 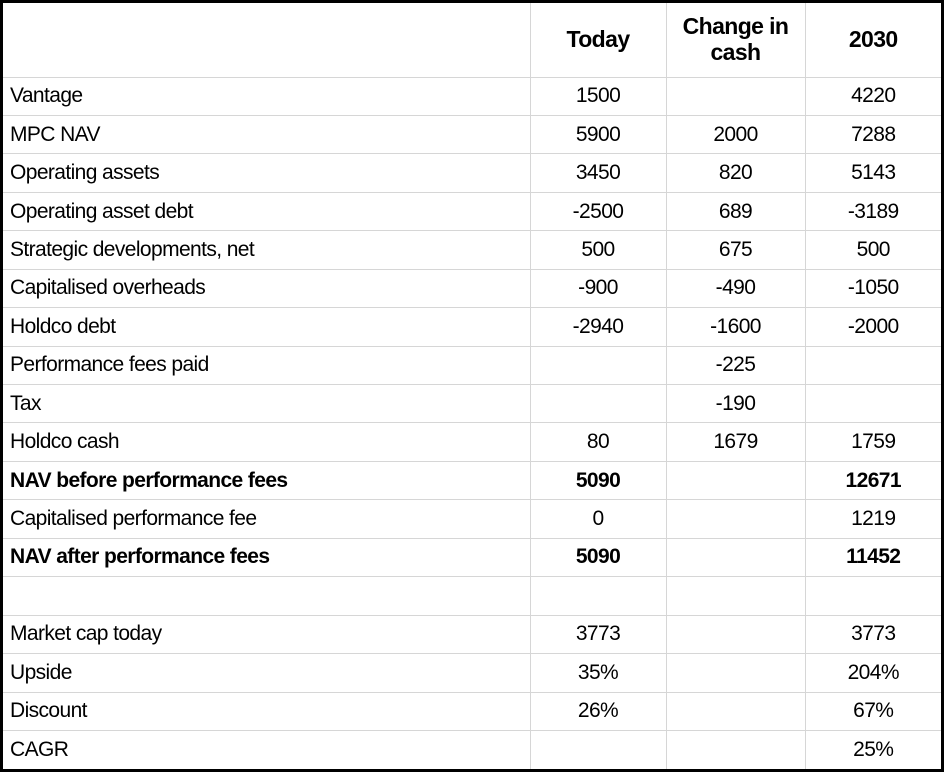 I want to click on table-row: Discount 26% 67%, so click(x=472, y=711).